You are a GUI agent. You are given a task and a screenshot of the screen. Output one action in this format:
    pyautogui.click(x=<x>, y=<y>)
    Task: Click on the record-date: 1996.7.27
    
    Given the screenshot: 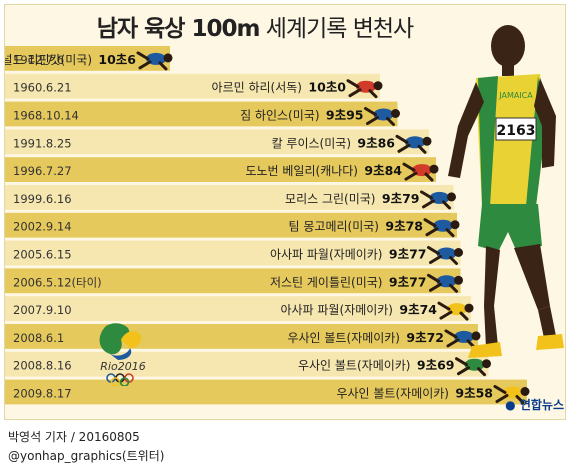 What is the action you would take?
    pyautogui.click(x=42, y=171)
    